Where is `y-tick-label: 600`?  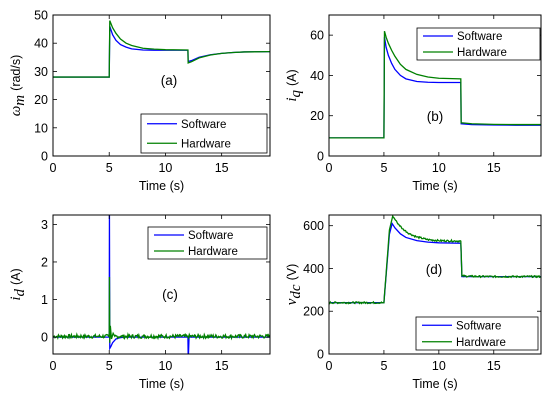 y-tick-label: 600 is located at coordinates (313, 226).